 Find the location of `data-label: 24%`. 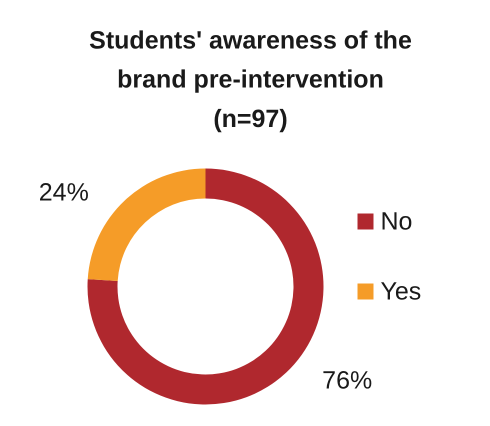

data-label: 24% is located at coordinates (63, 192).